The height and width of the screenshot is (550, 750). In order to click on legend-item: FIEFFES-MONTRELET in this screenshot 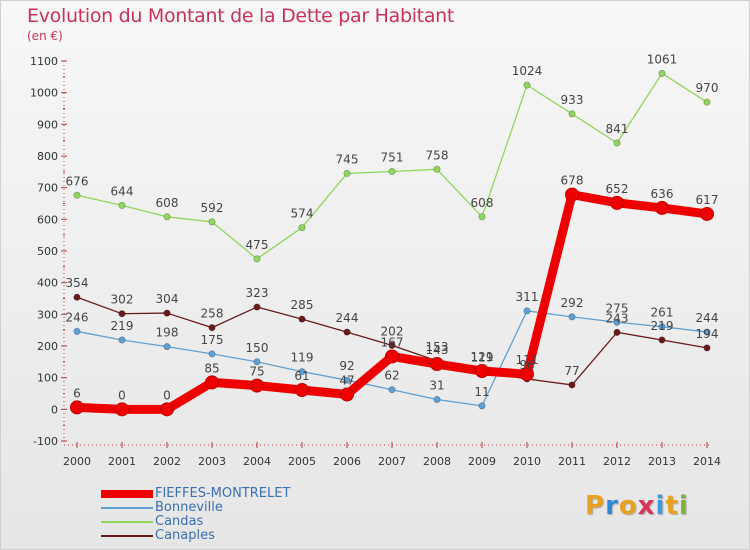, I will do `click(195, 494)`.